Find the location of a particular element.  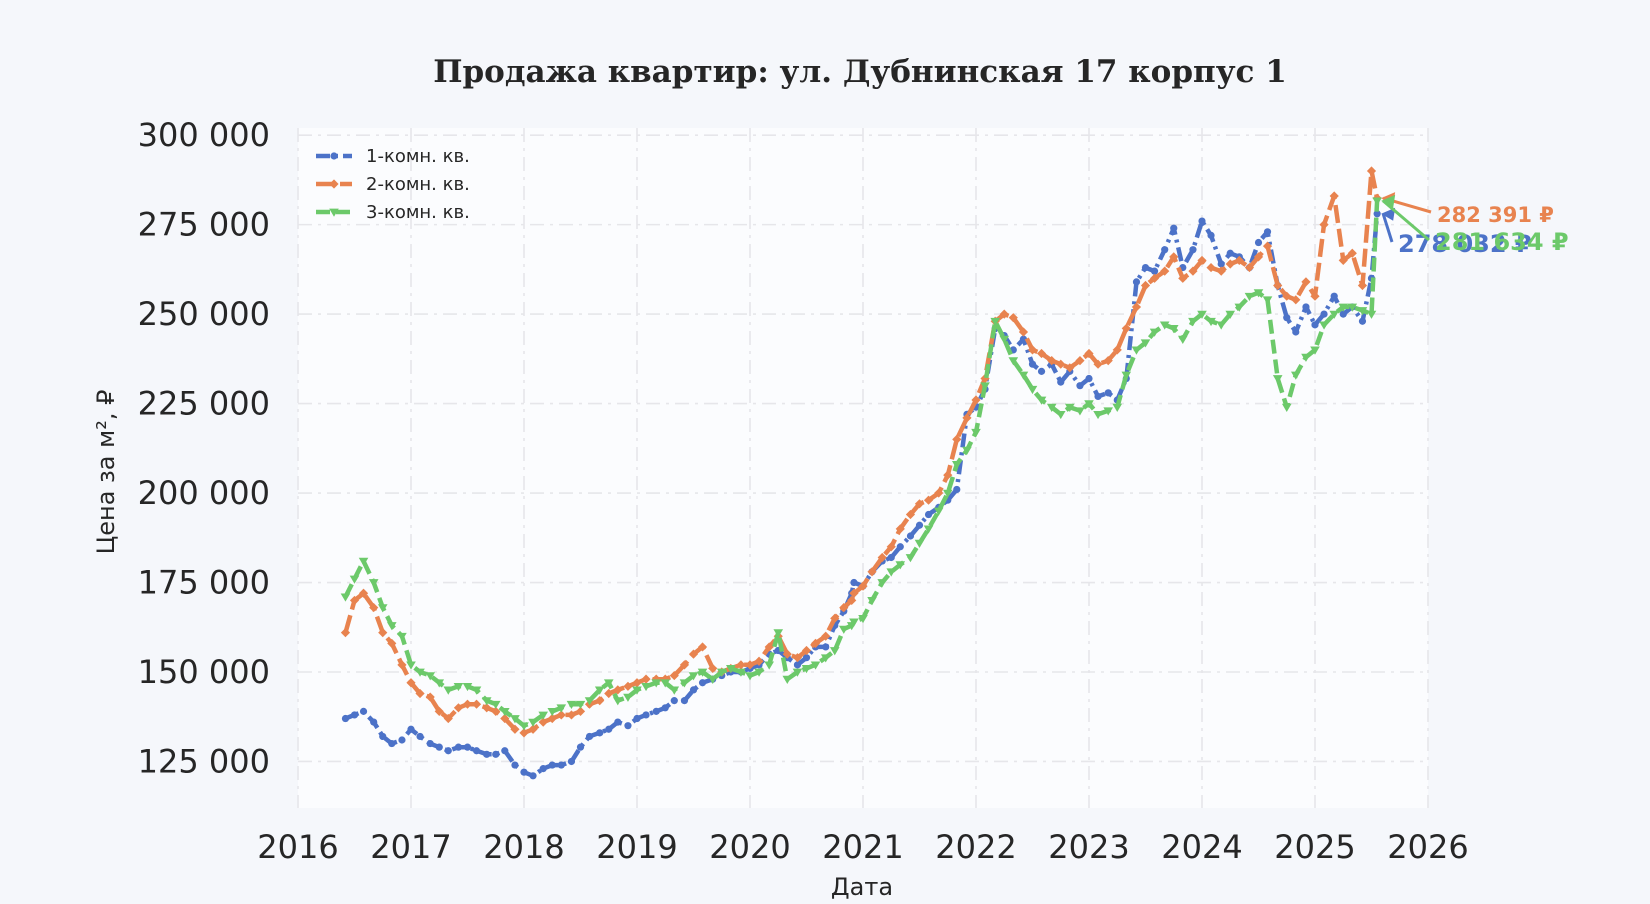

annotation-arrowhead is located at coordinates (1388, 201).